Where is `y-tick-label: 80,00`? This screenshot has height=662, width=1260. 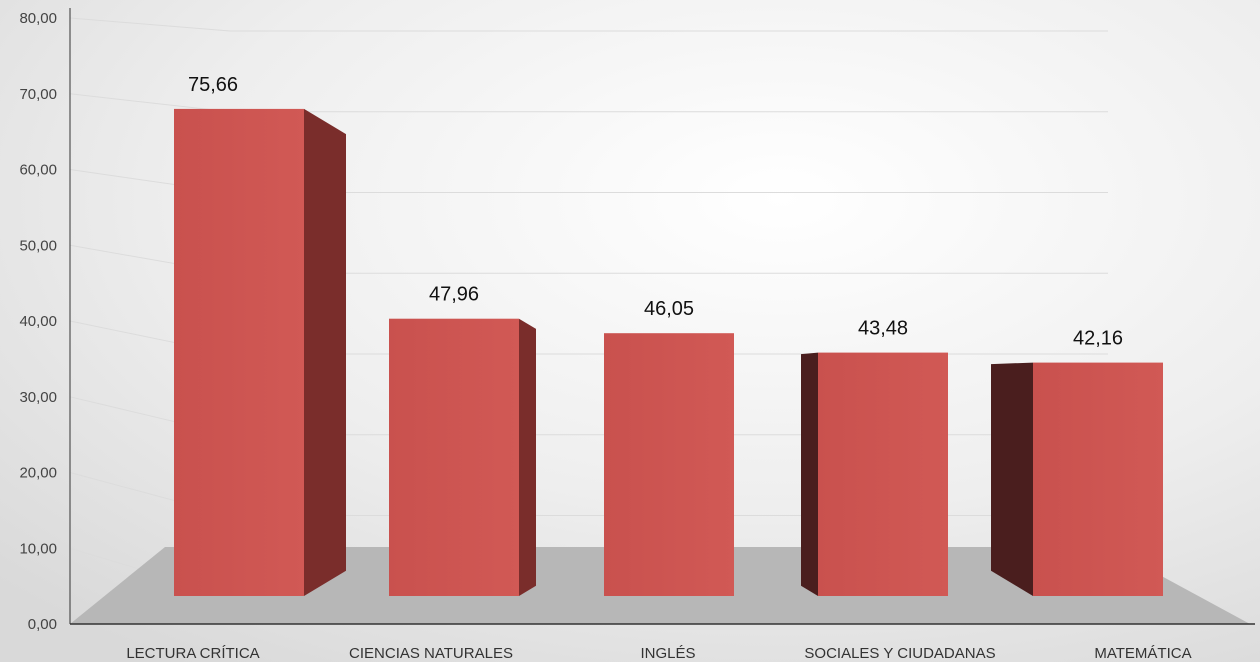
y-tick-label: 80,00 is located at coordinates (38, 18).